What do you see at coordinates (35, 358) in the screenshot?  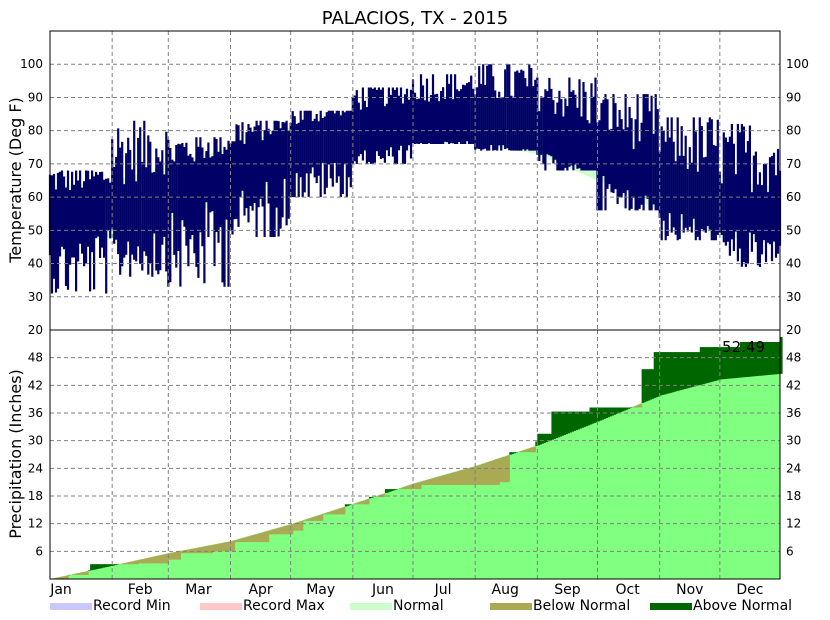 I see `precipitation-tick-label-left: 48` at bounding box center [35, 358].